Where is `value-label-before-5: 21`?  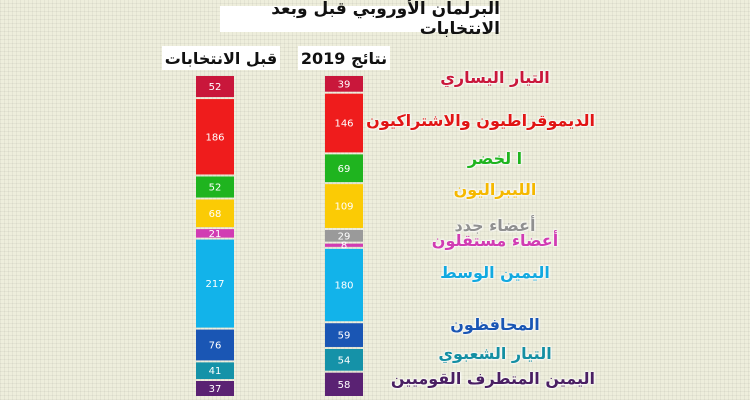 value-label-before-5: 21 is located at coordinates (215, 234).